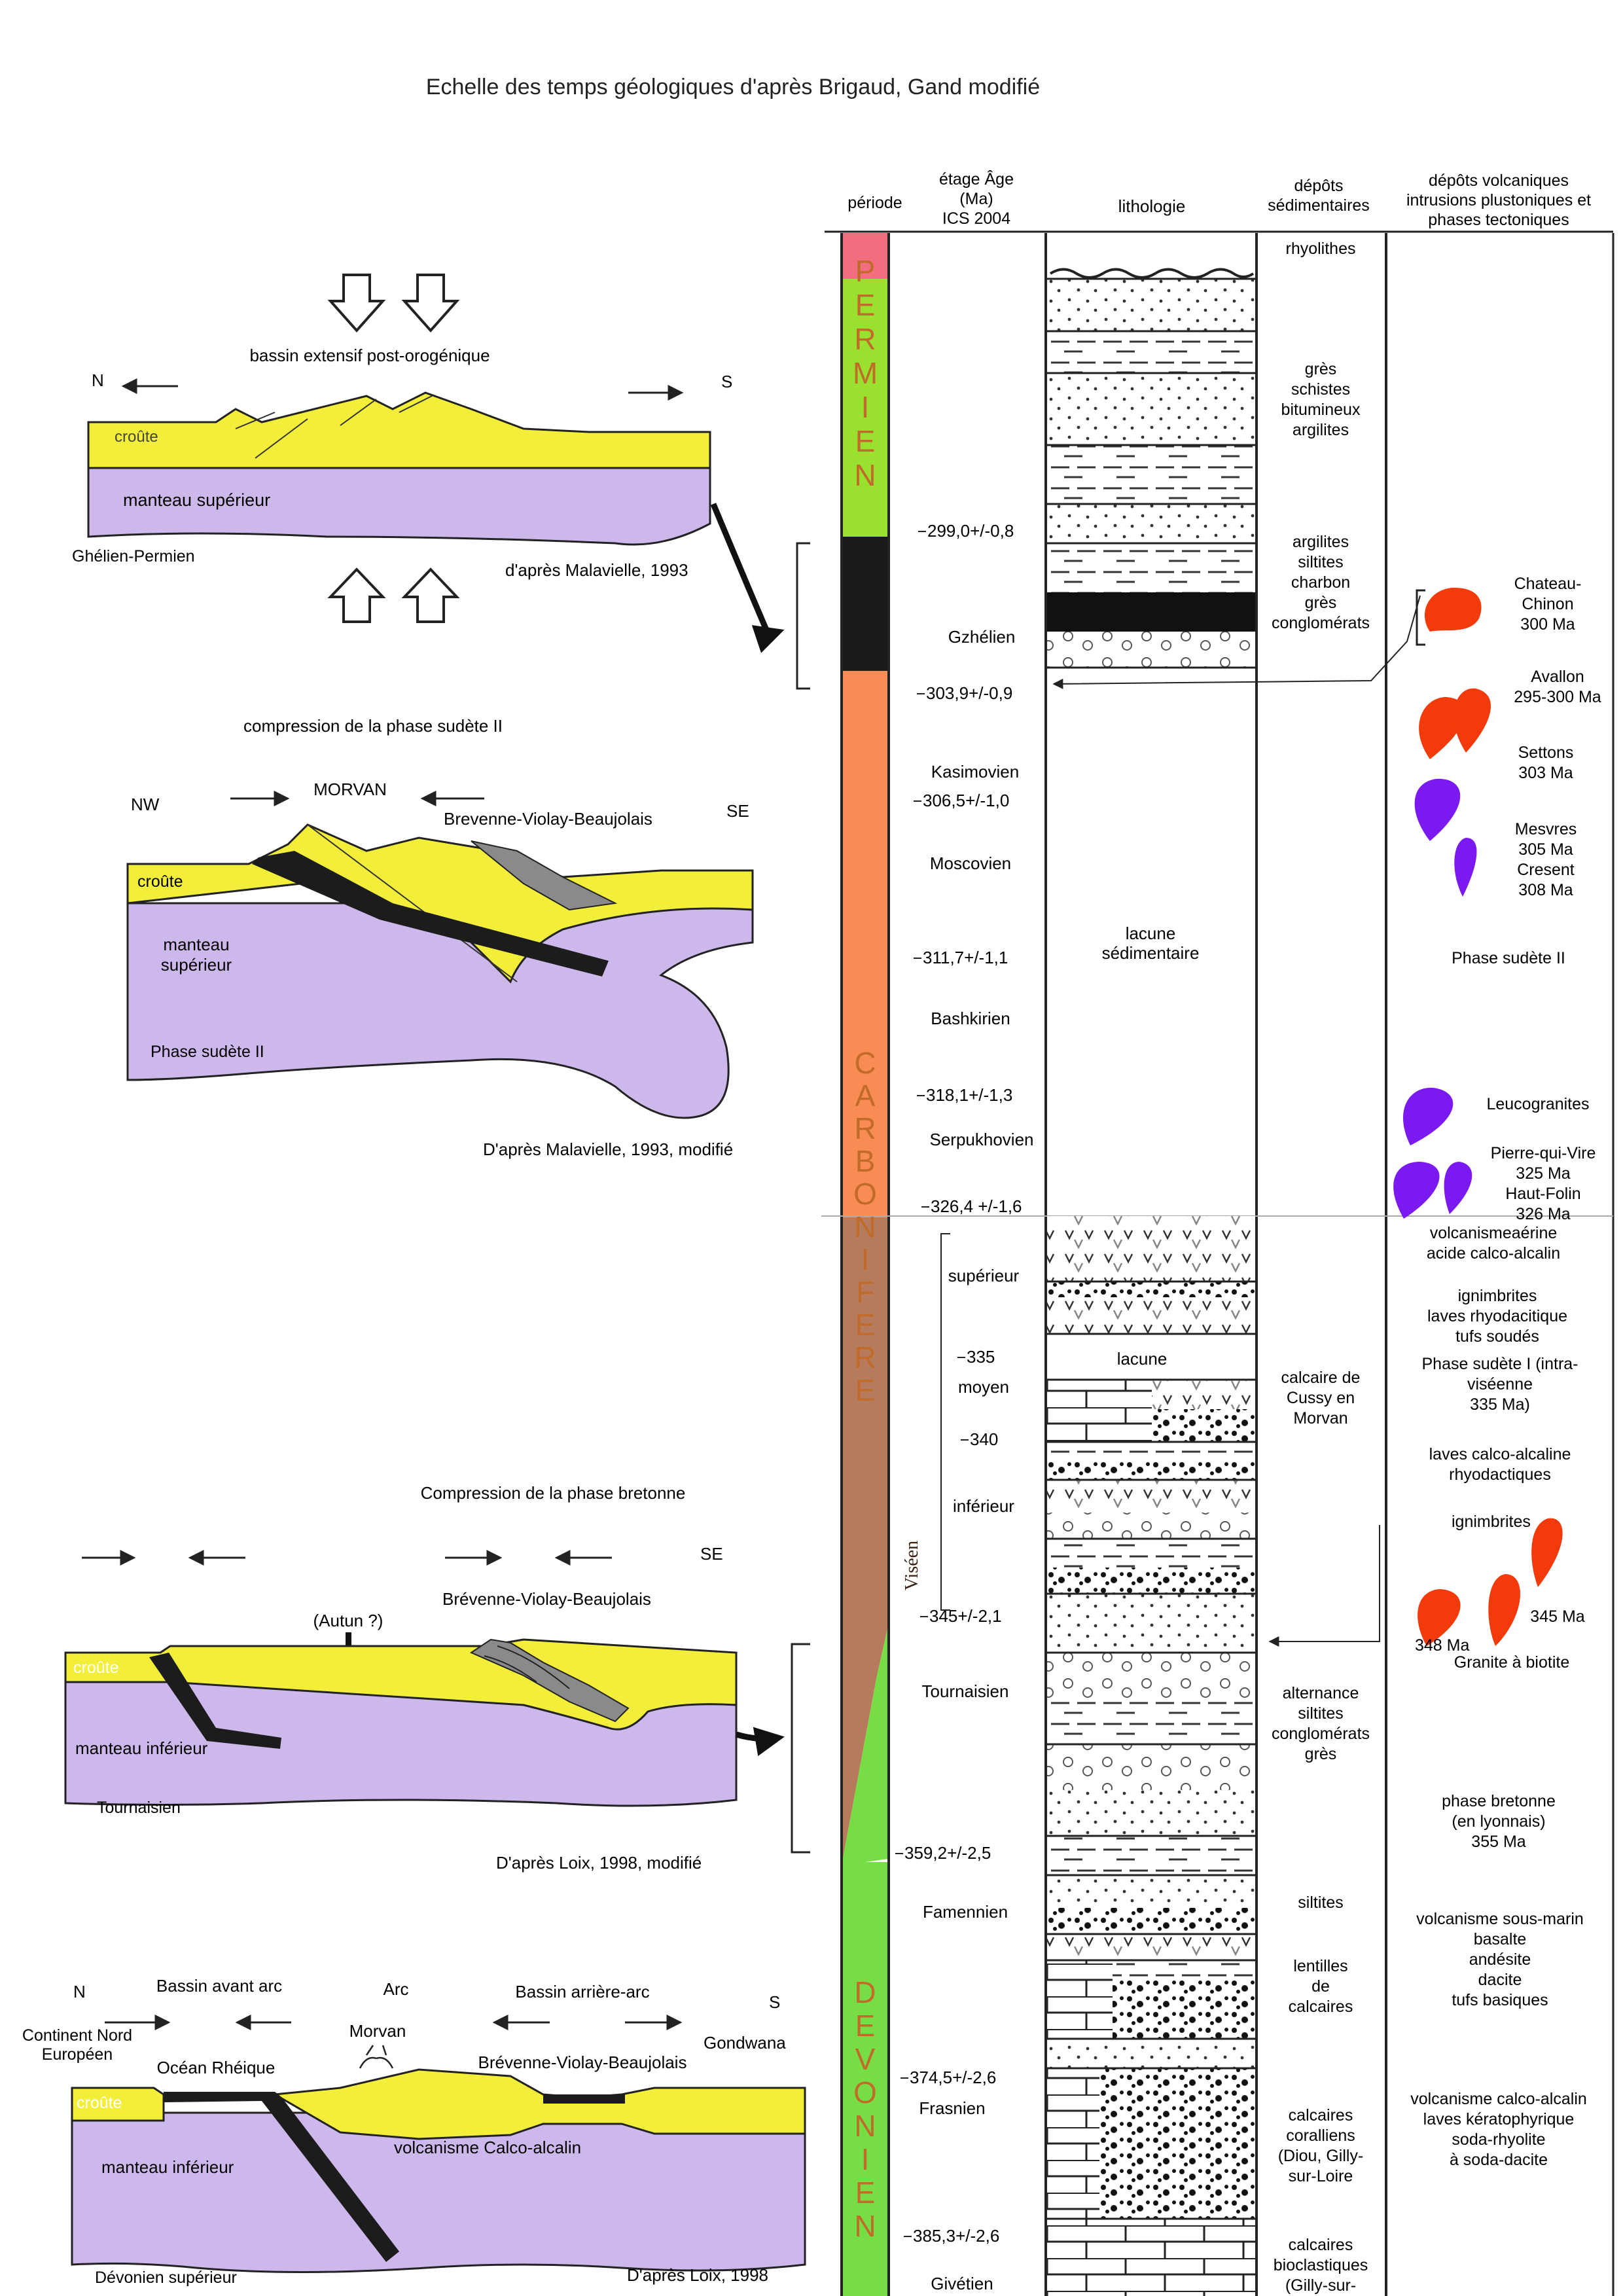 The width and height of the screenshot is (1623, 2296). What do you see at coordinates (133, 556) in the screenshot?
I see `s1-age-label: Ghélien-Permien` at bounding box center [133, 556].